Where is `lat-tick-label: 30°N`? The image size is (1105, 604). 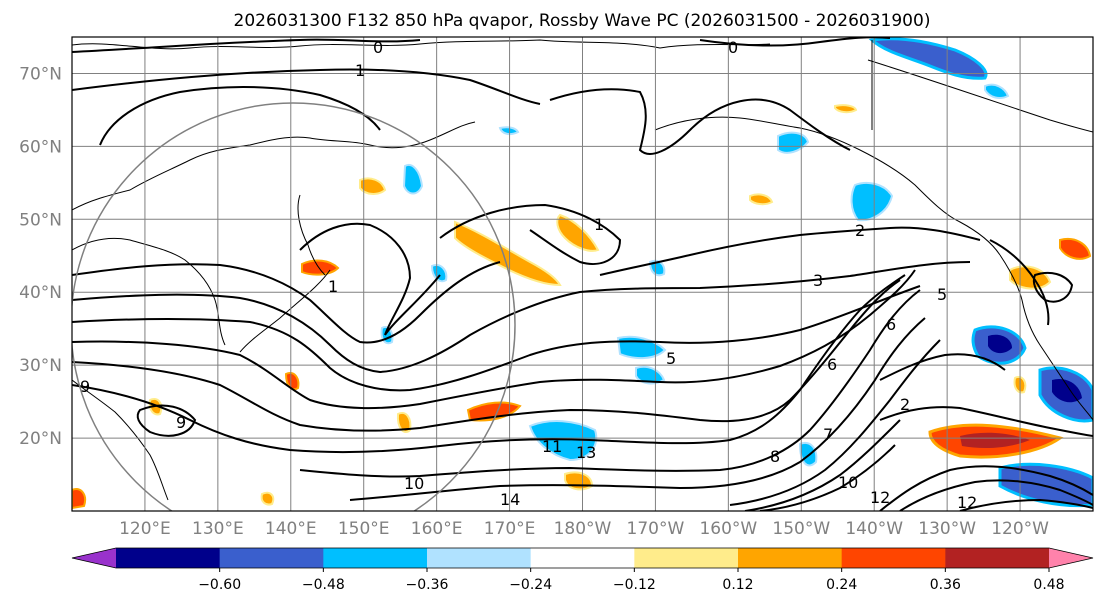
lat-tick-label: 30°N is located at coordinates (40, 366).